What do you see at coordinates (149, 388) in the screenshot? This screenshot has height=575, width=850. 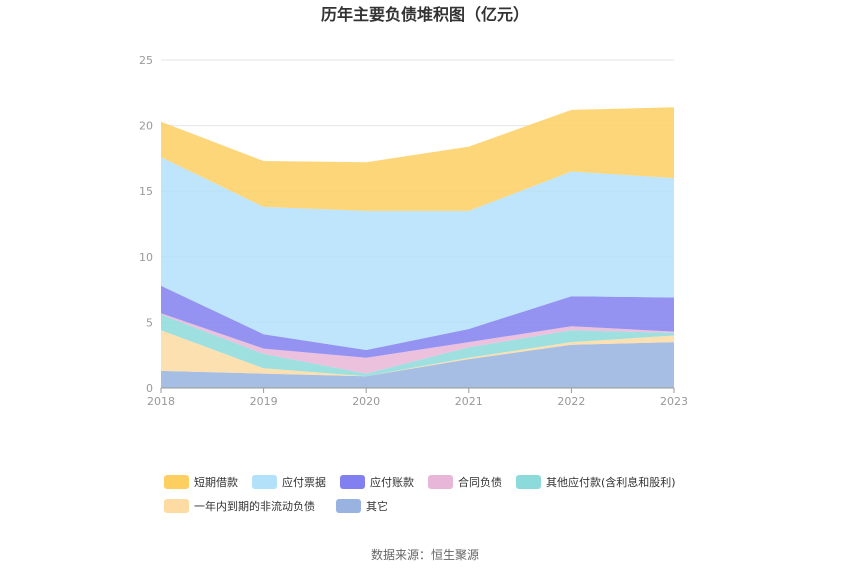 I see `y-tick-label: 0` at bounding box center [149, 388].